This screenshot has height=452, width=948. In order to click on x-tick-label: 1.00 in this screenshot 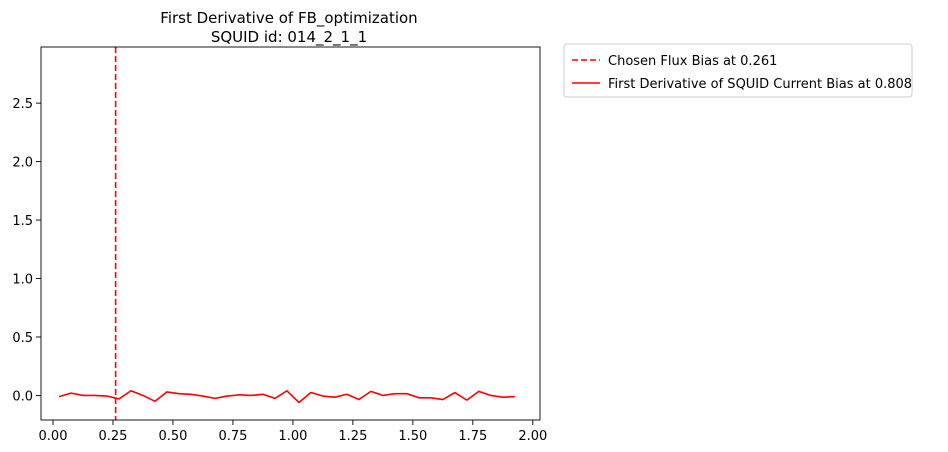, I will do `click(292, 436)`.